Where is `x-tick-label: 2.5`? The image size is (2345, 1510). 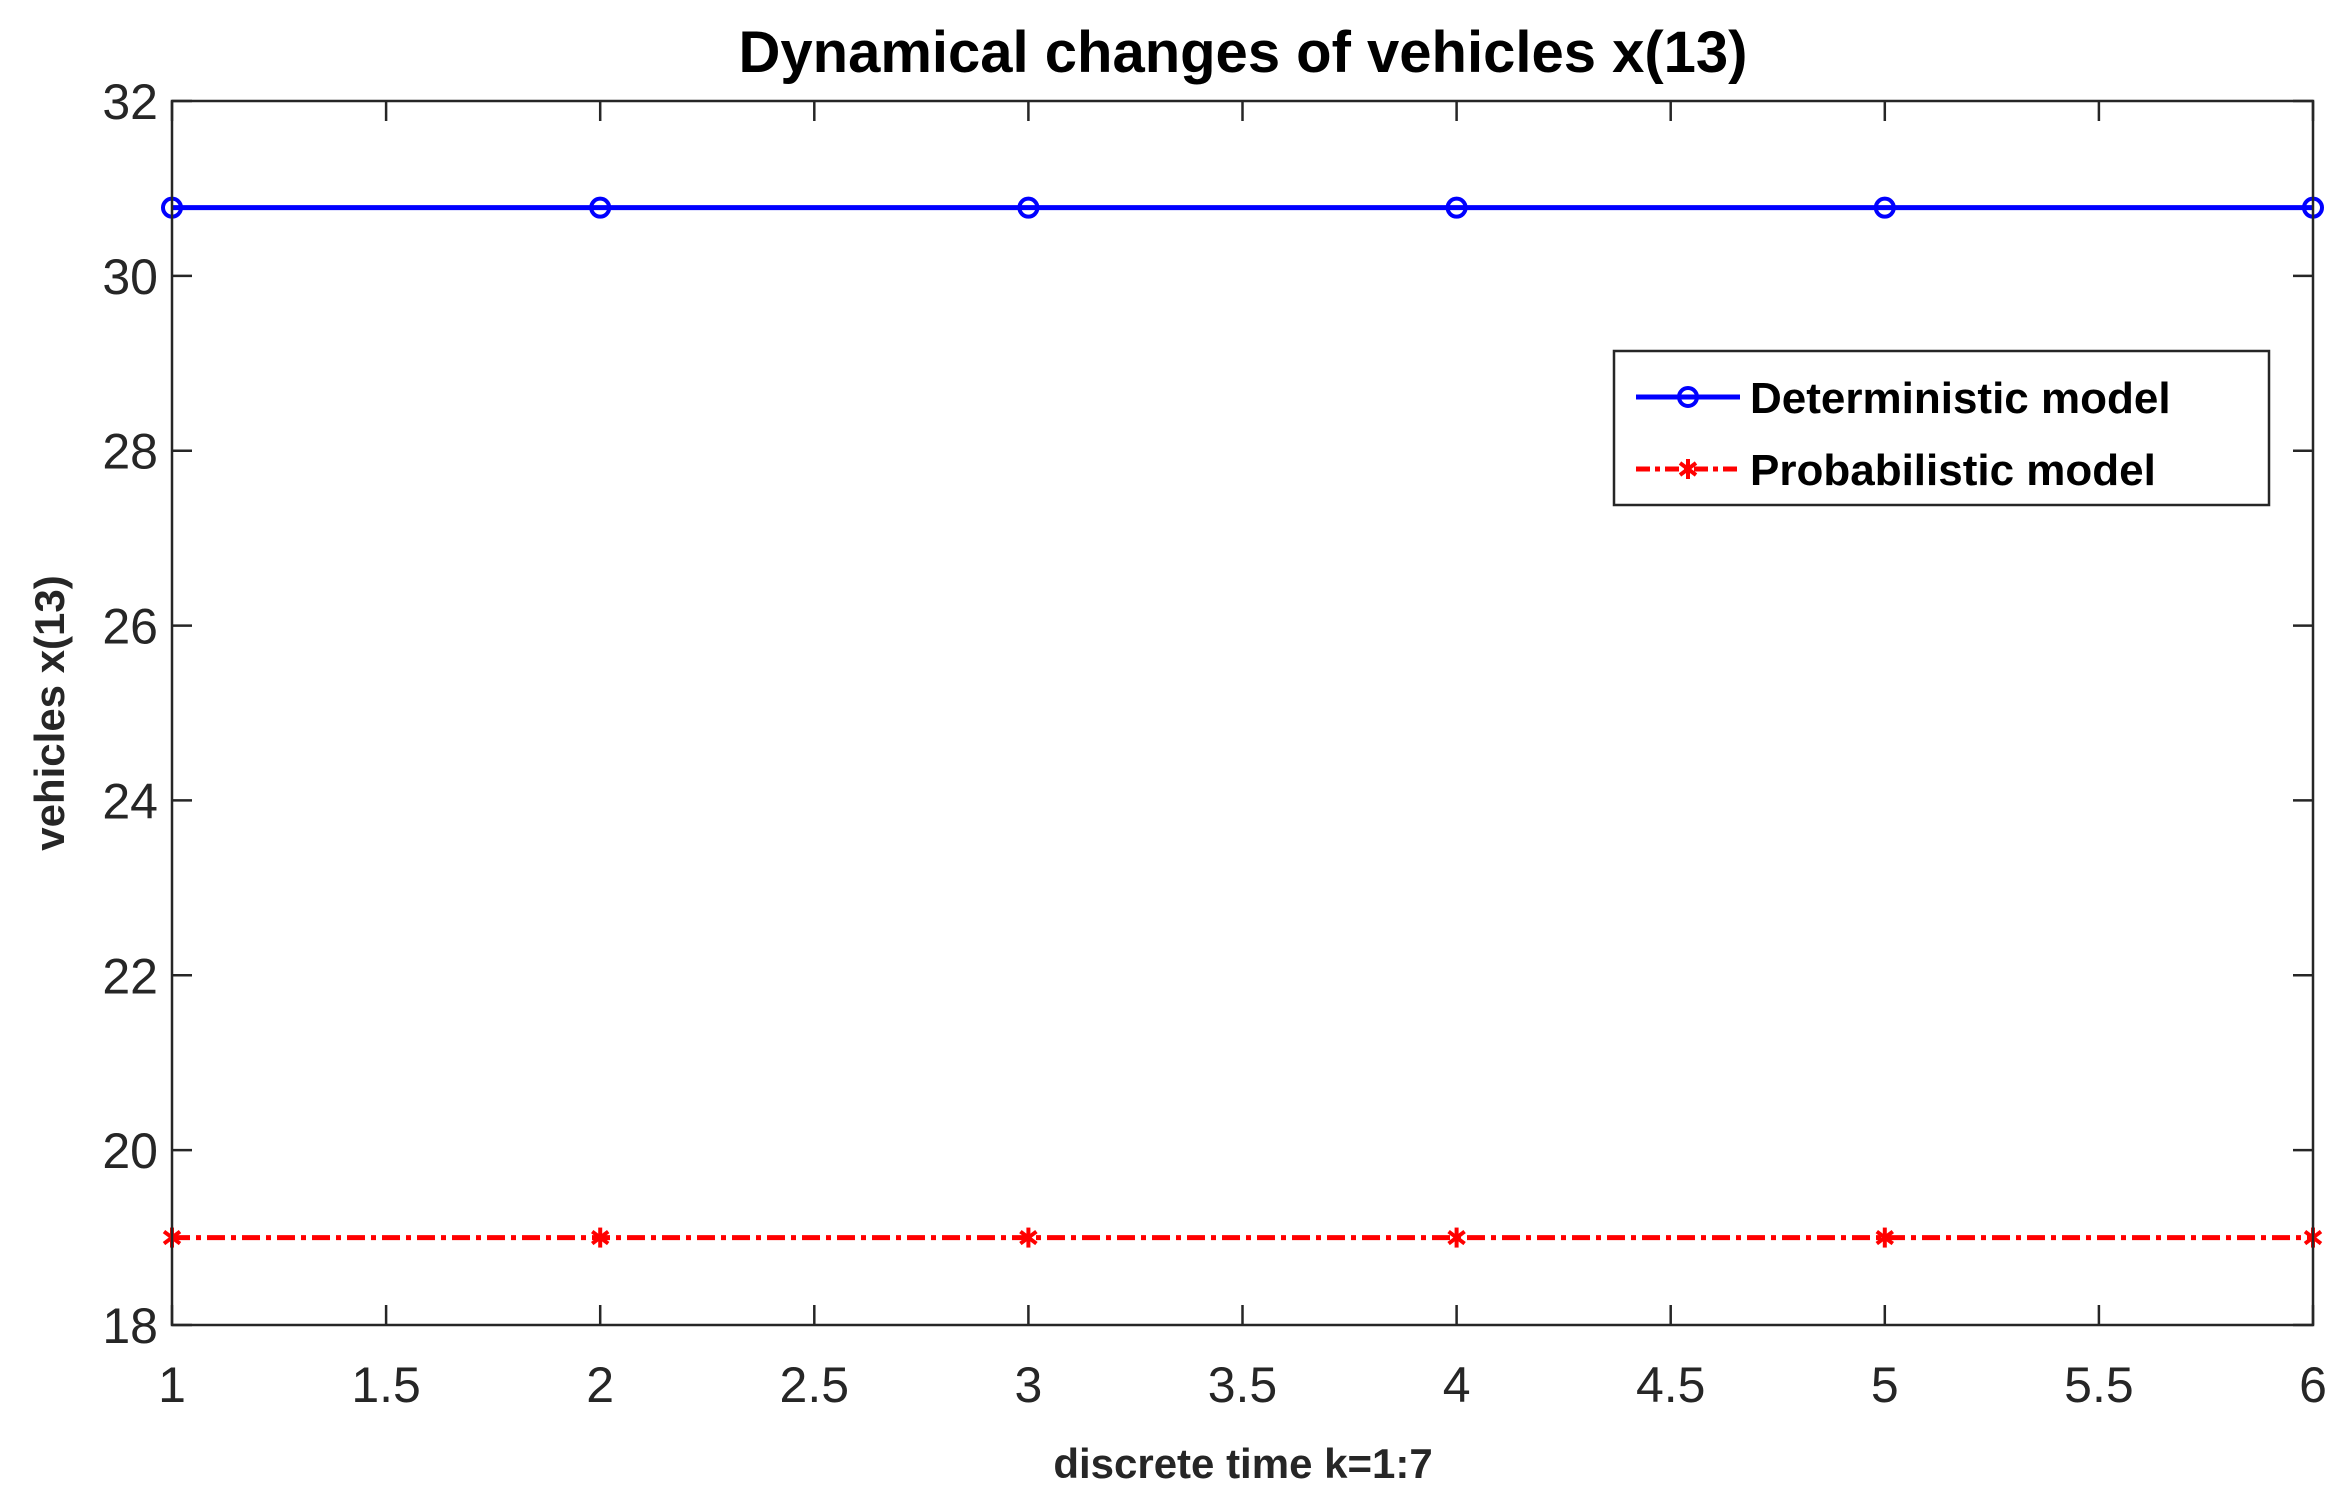 x-tick-label: 2.5 is located at coordinates (815, 1385).